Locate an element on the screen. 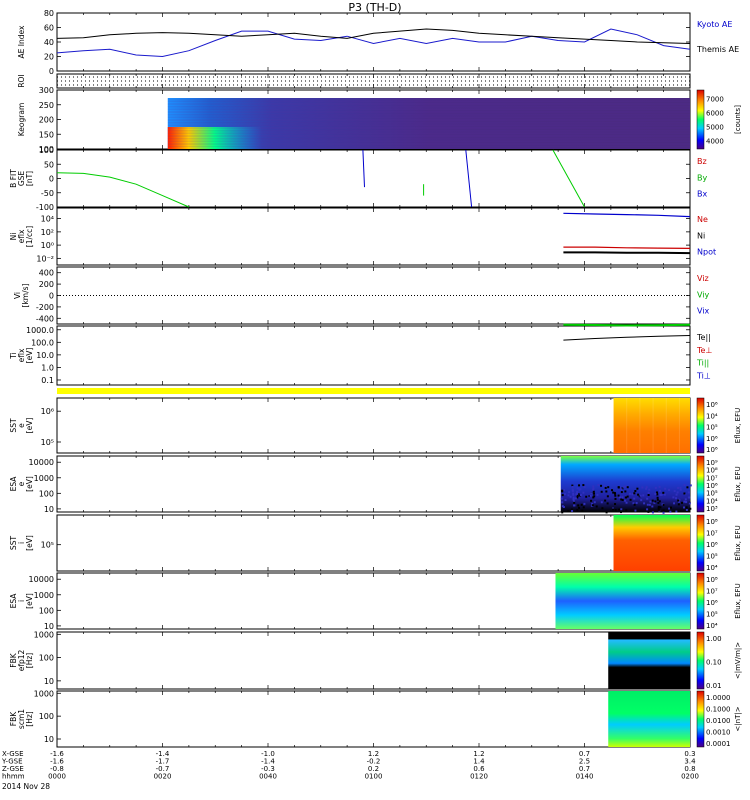  y-tick-label: 40 is located at coordinates (49, 42).